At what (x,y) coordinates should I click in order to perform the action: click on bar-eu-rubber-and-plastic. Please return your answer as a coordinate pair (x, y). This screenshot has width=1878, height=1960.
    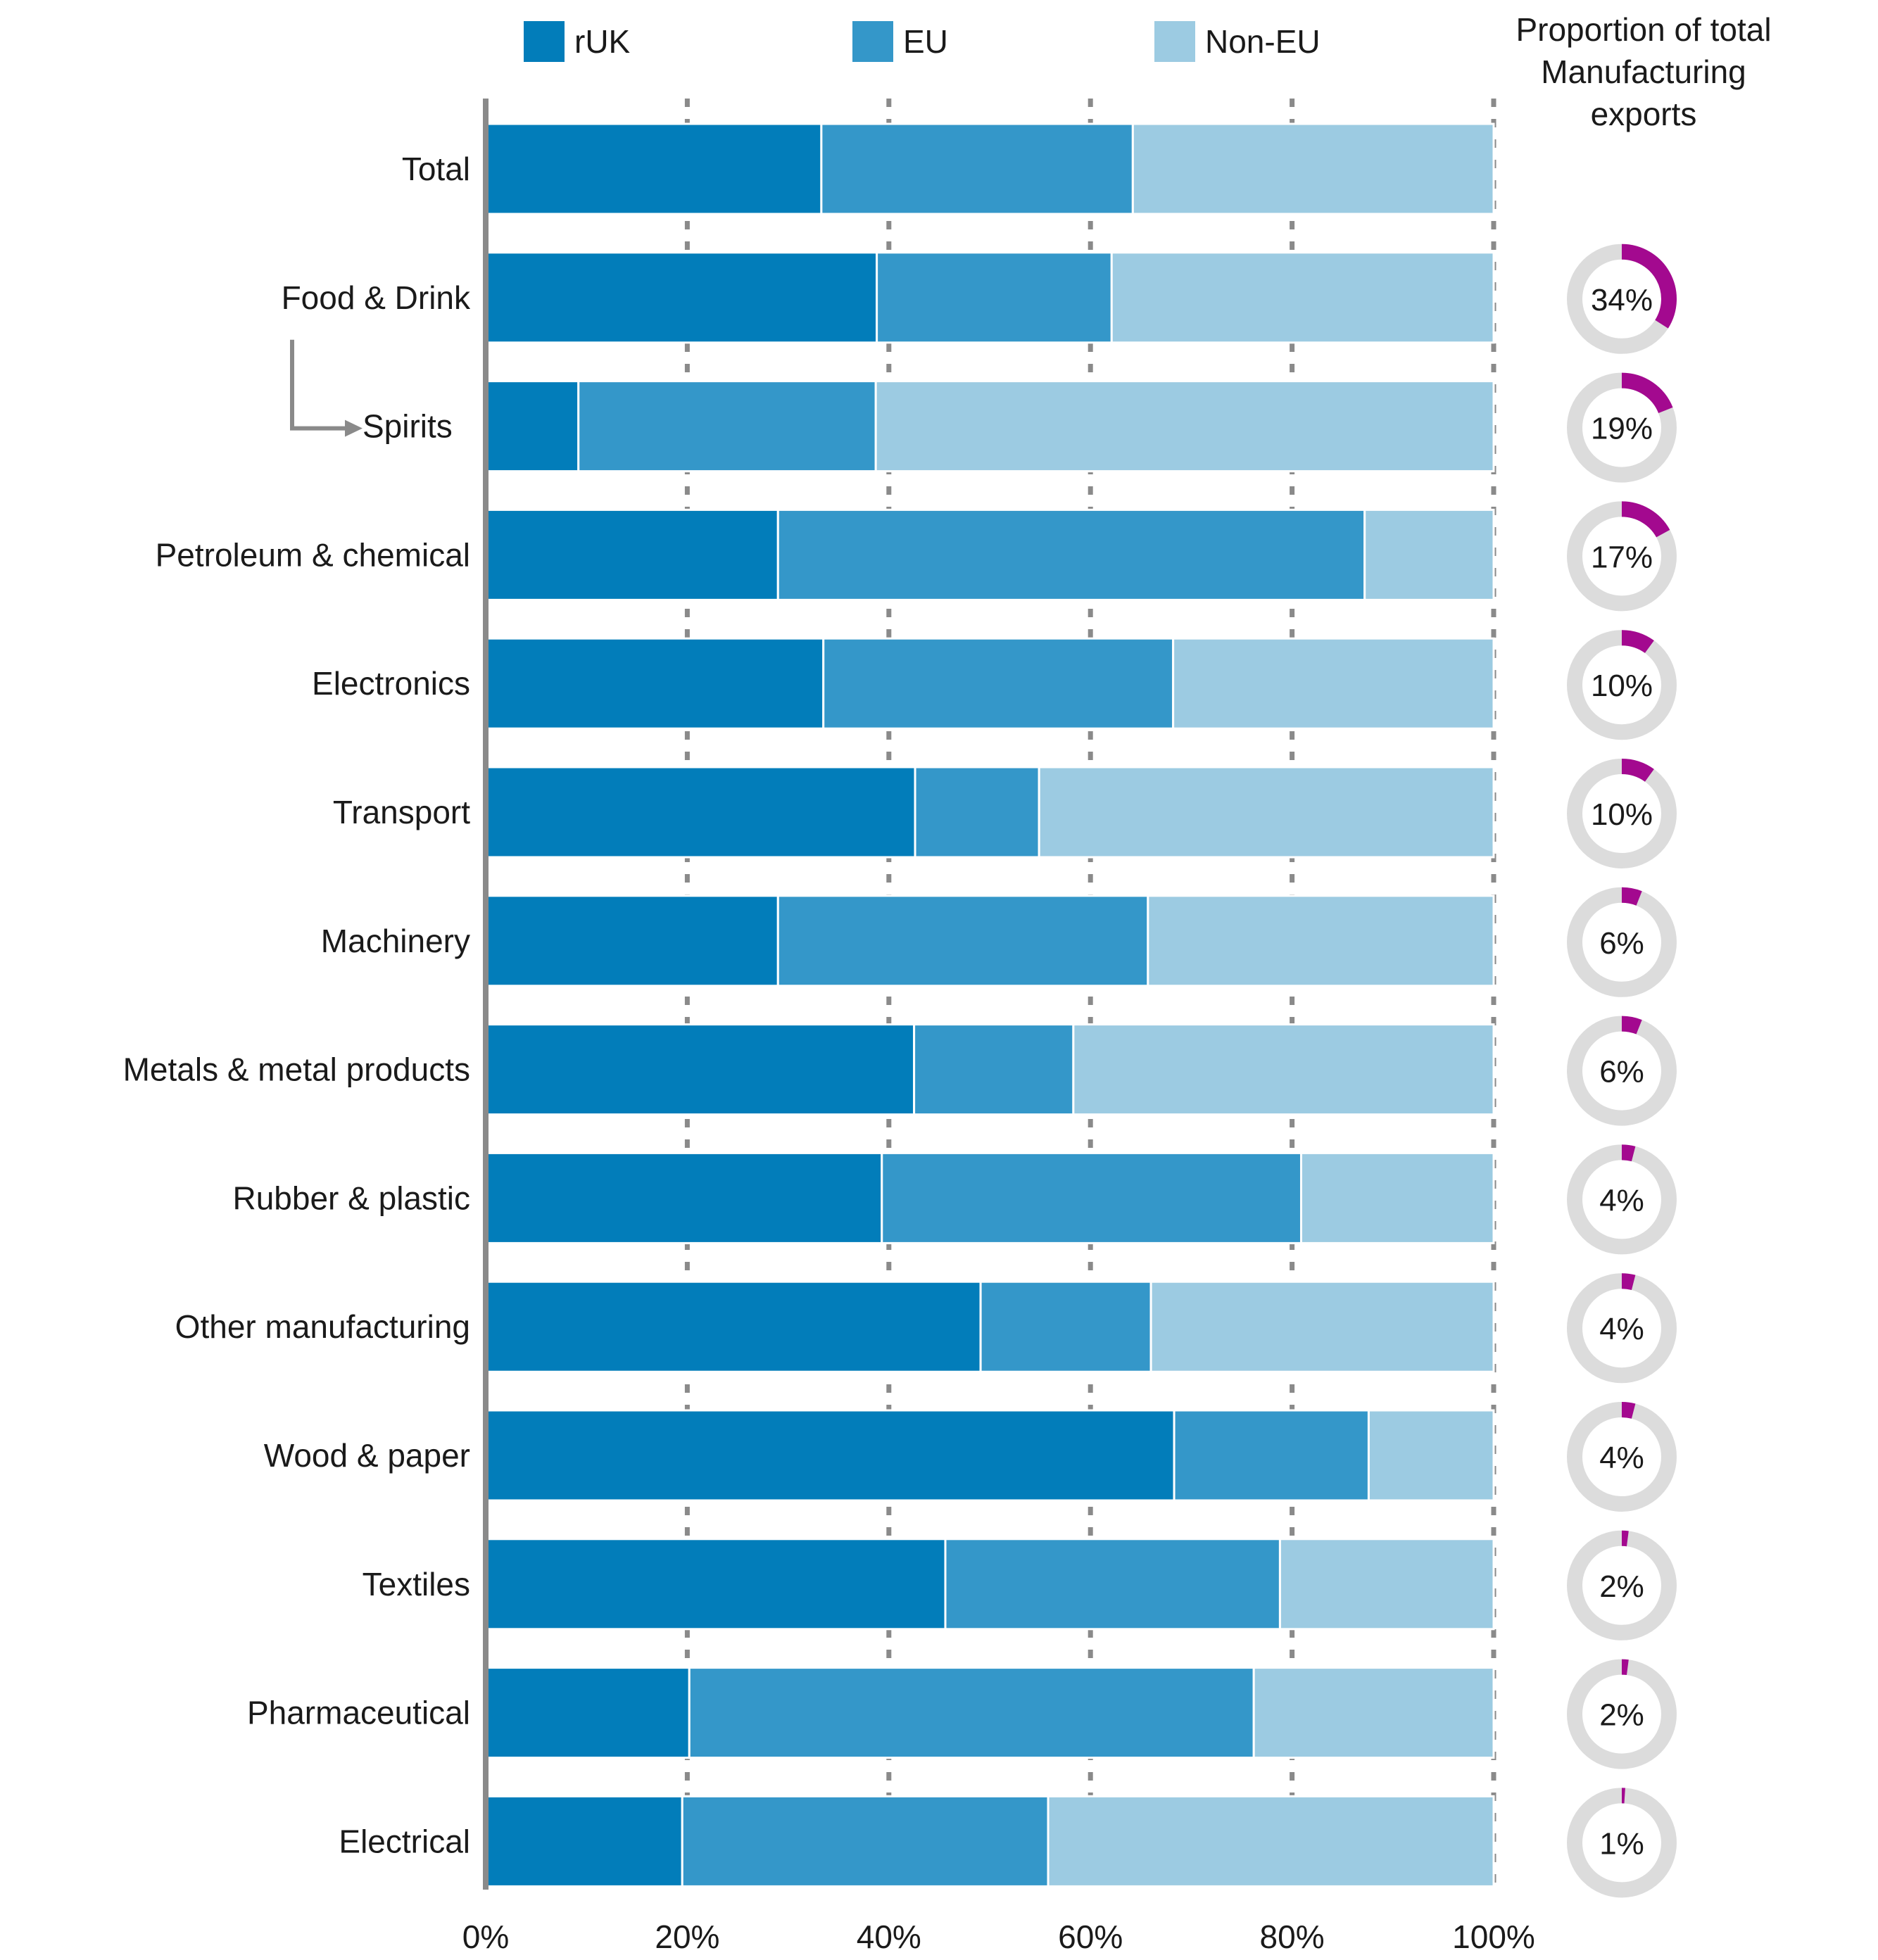
    Looking at the image, I should click on (1091, 1197).